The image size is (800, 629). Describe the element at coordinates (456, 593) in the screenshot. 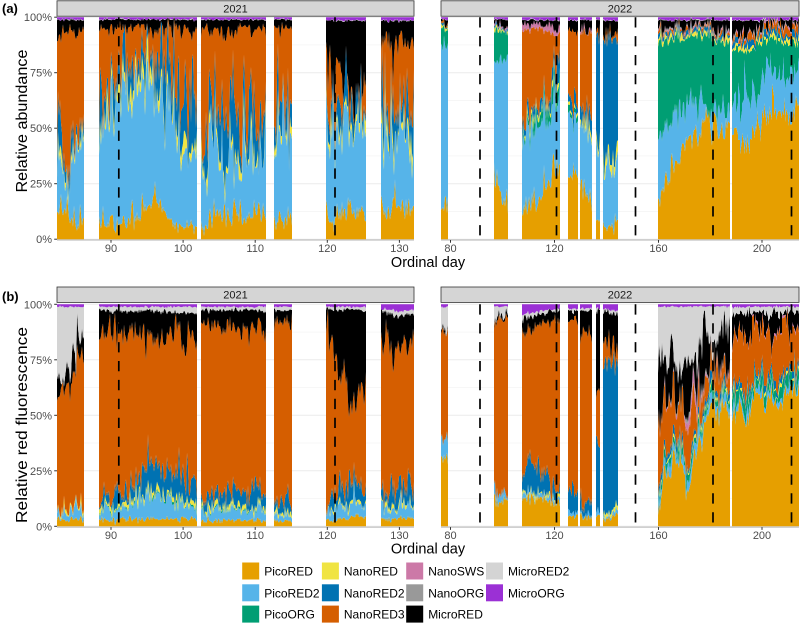

I see `svg-text: NanoORG` at that location.